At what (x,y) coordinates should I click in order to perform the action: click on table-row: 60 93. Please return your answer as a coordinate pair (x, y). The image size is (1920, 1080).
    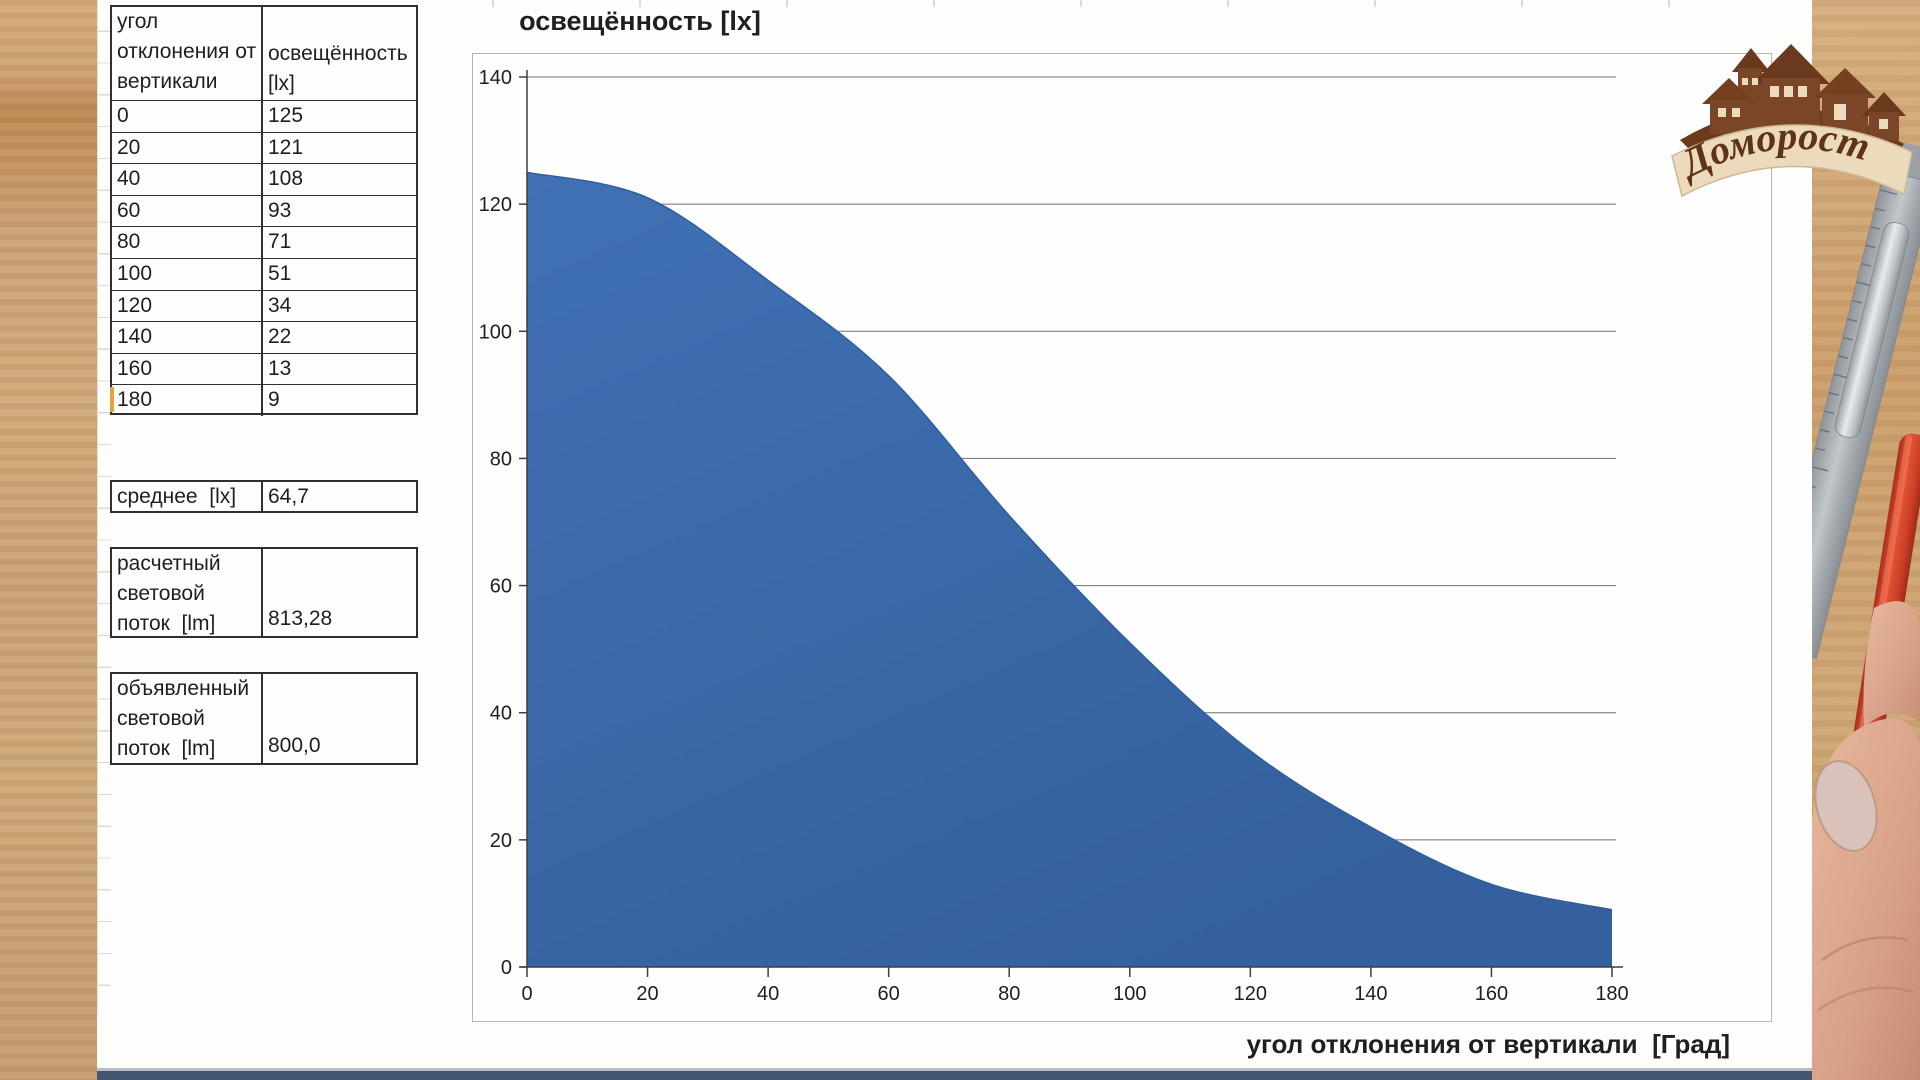
    Looking at the image, I should click on (264, 210).